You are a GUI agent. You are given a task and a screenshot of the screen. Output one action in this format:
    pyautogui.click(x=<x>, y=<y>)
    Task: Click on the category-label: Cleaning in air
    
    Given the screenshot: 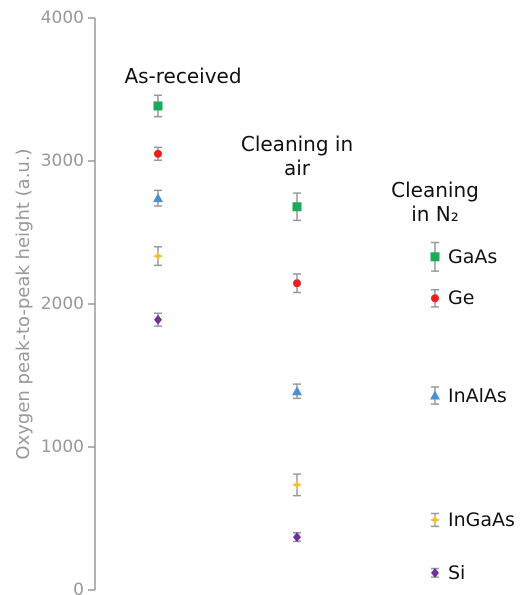 What is the action you would take?
    pyautogui.click(x=297, y=156)
    